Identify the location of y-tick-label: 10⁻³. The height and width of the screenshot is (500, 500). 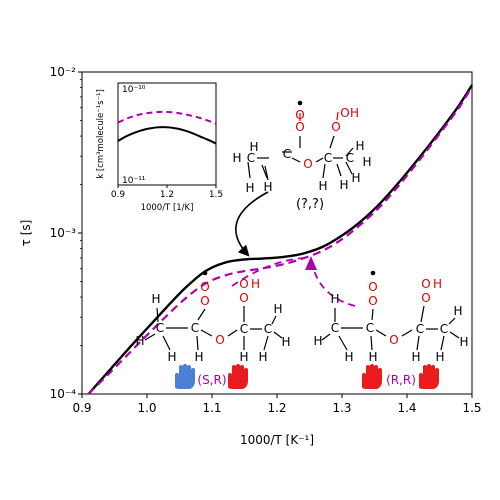
(63, 233).